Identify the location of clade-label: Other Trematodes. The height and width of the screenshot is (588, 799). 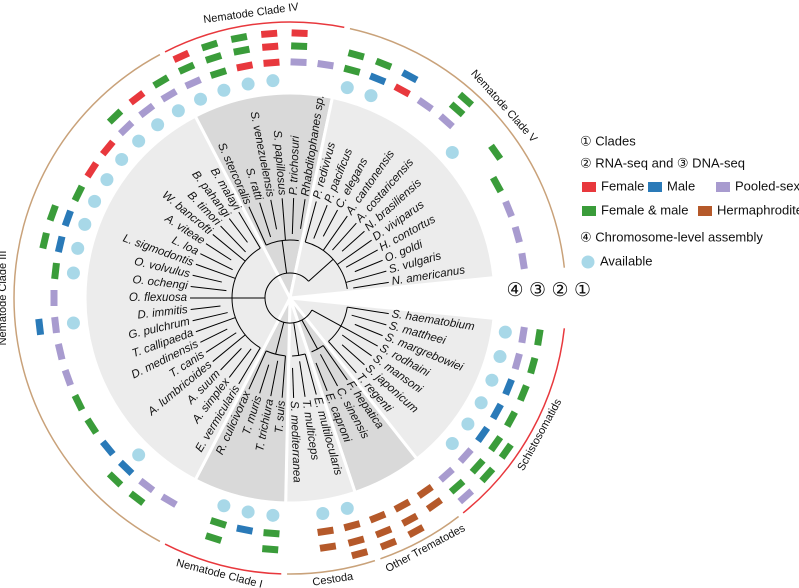
(426, 548).